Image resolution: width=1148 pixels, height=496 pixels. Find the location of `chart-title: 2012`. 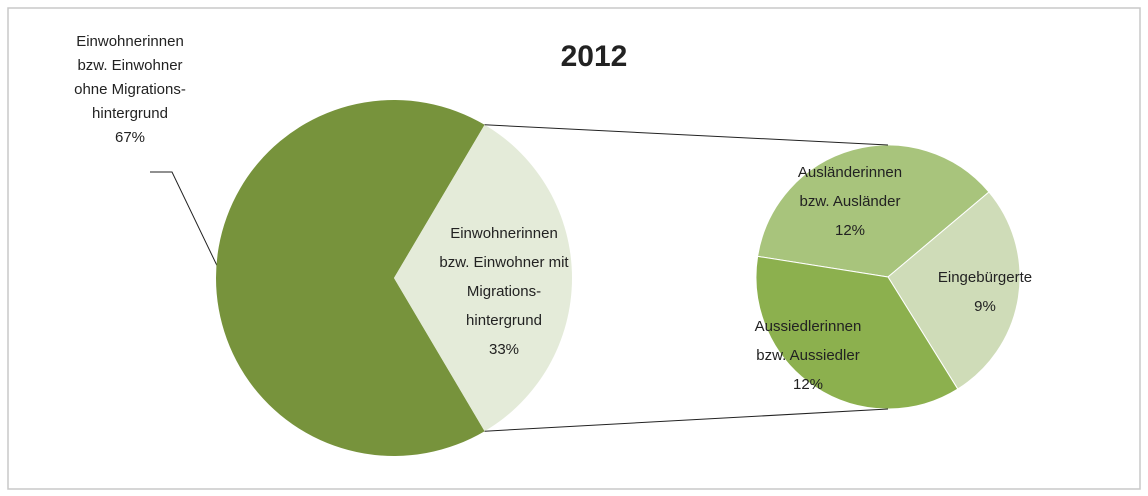

chart-title: 2012 is located at coordinates (594, 56).